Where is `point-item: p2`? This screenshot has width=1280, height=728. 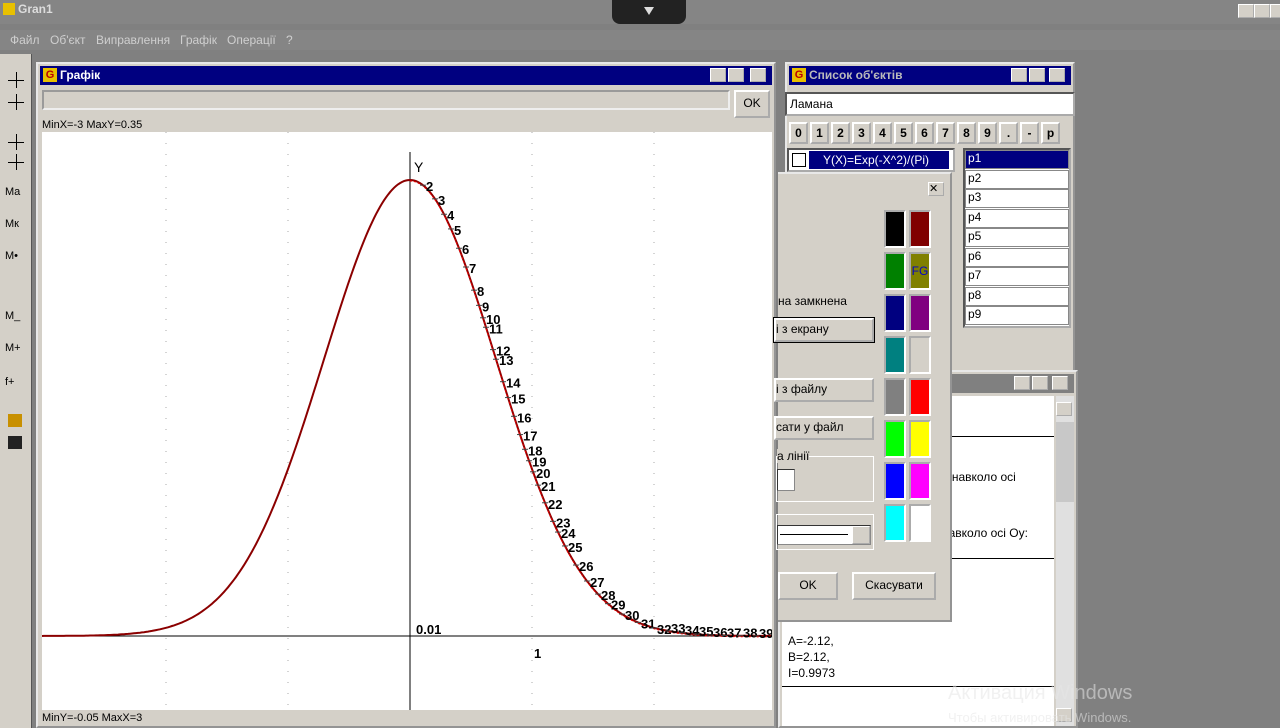
point-item: p2 is located at coordinates (1017, 179).